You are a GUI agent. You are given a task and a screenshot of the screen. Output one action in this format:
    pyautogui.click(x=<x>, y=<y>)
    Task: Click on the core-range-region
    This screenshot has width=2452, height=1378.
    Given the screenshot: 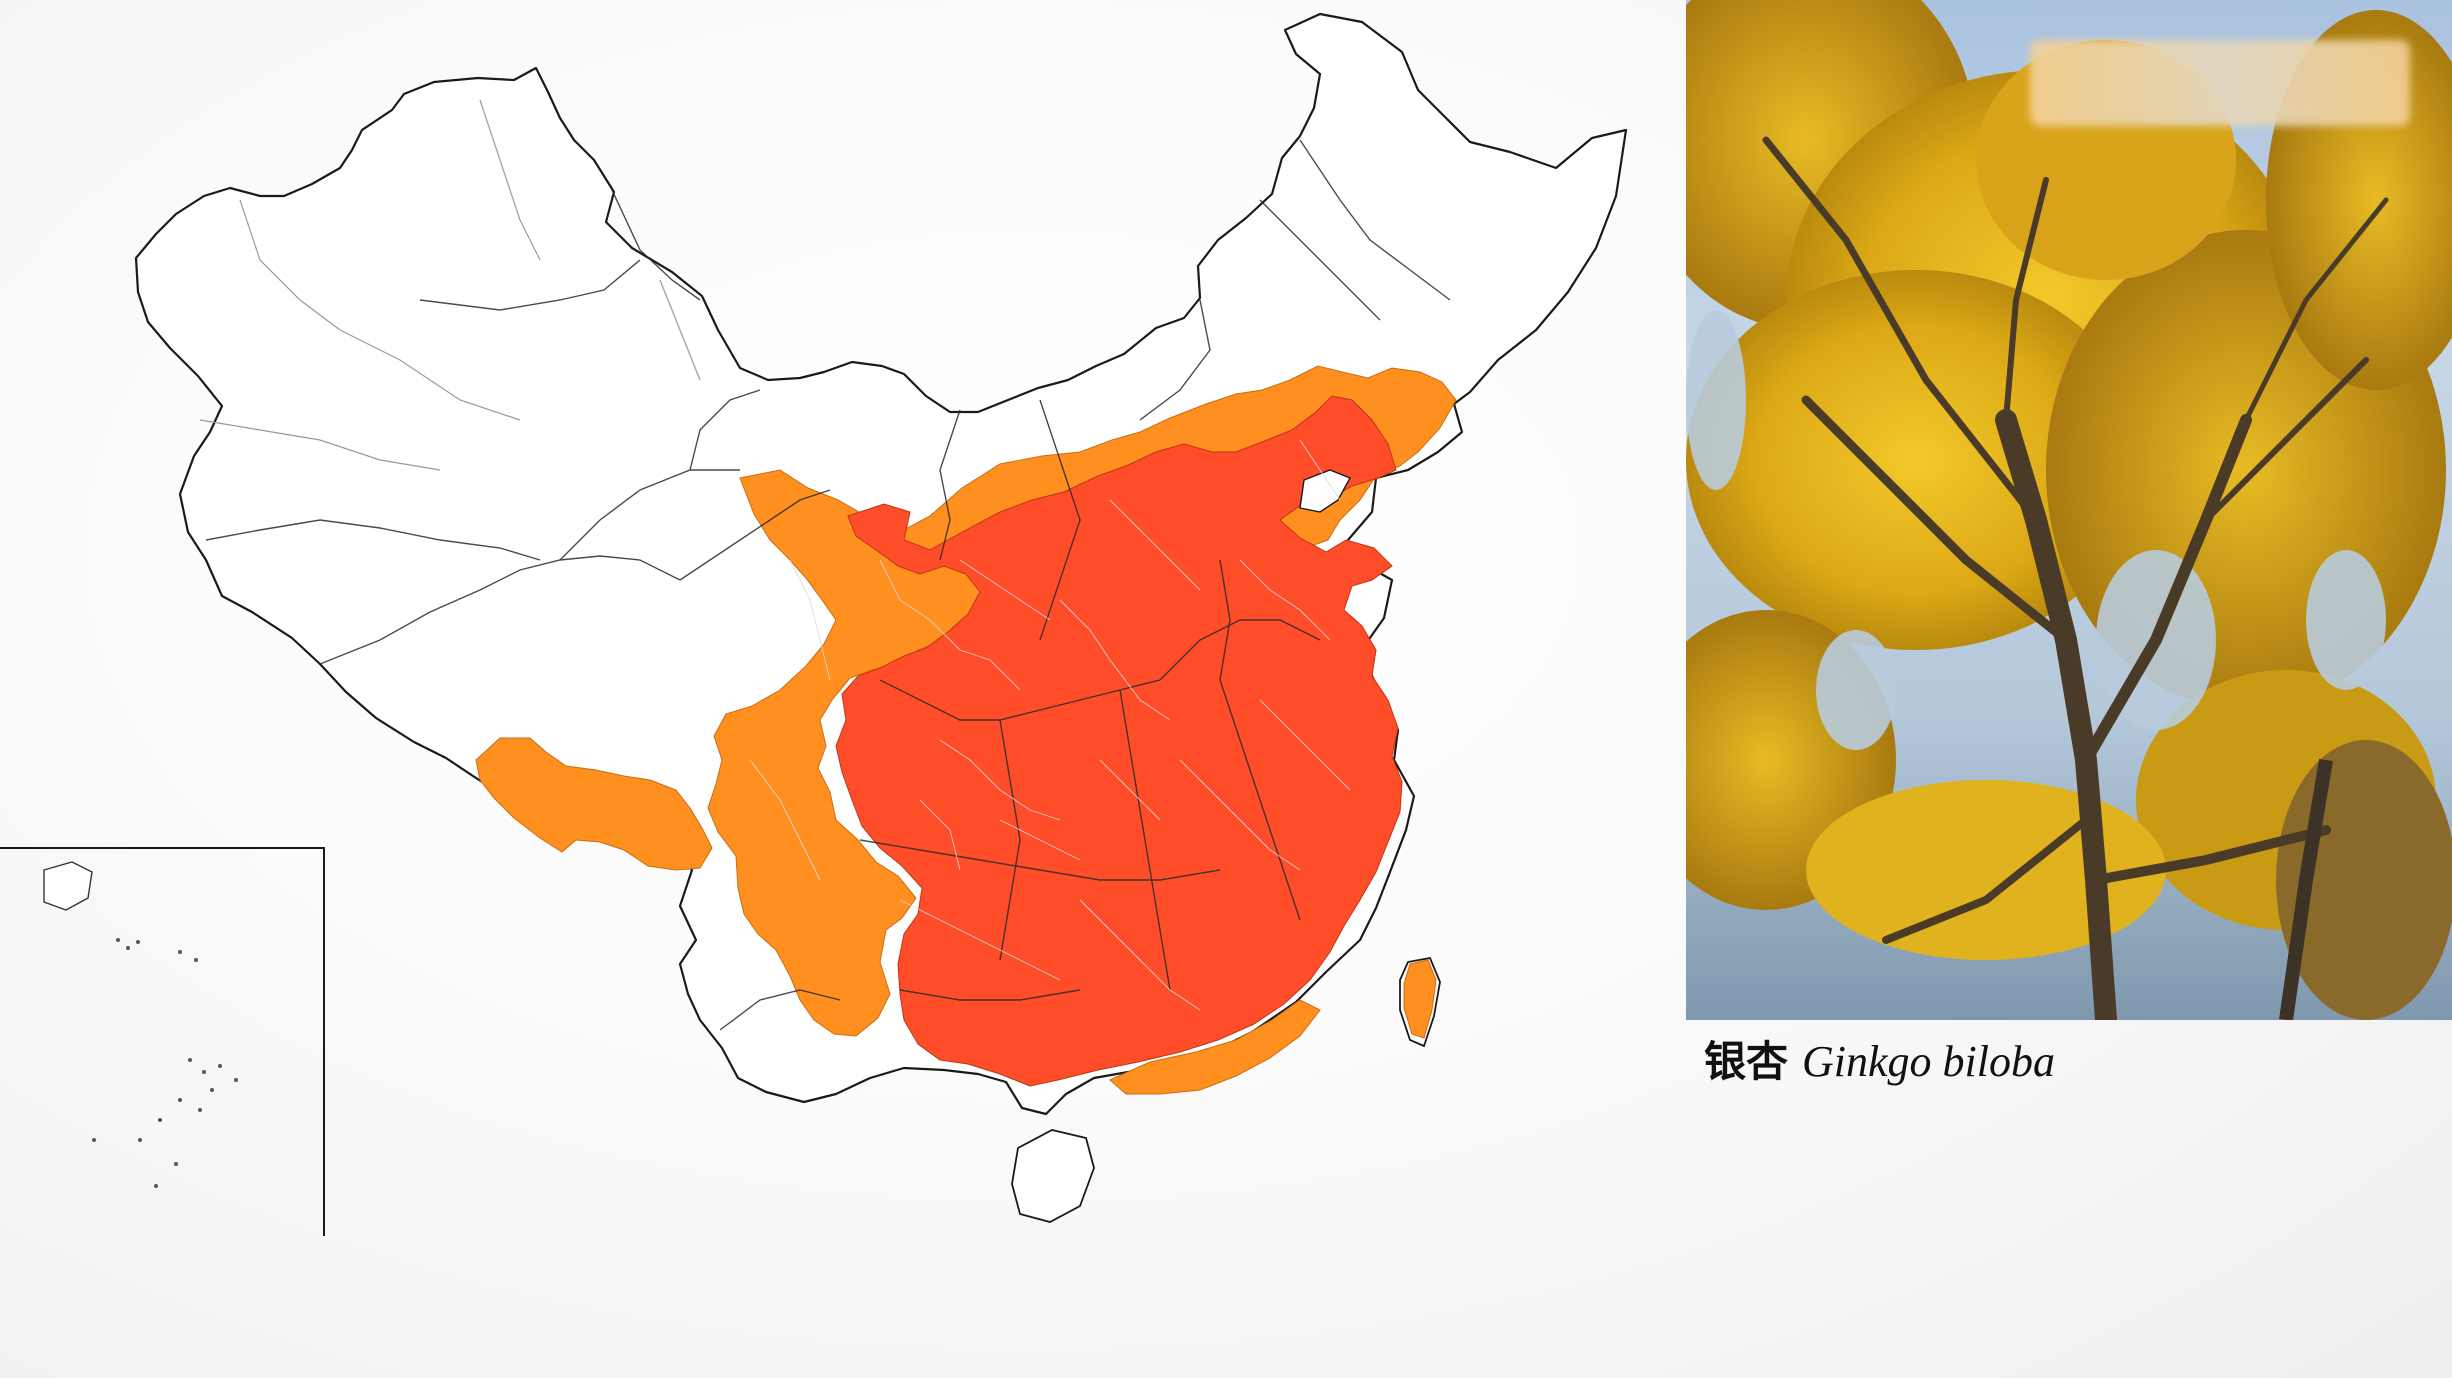 What is the action you would take?
    pyautogui.click(x=1119, y=741)
    